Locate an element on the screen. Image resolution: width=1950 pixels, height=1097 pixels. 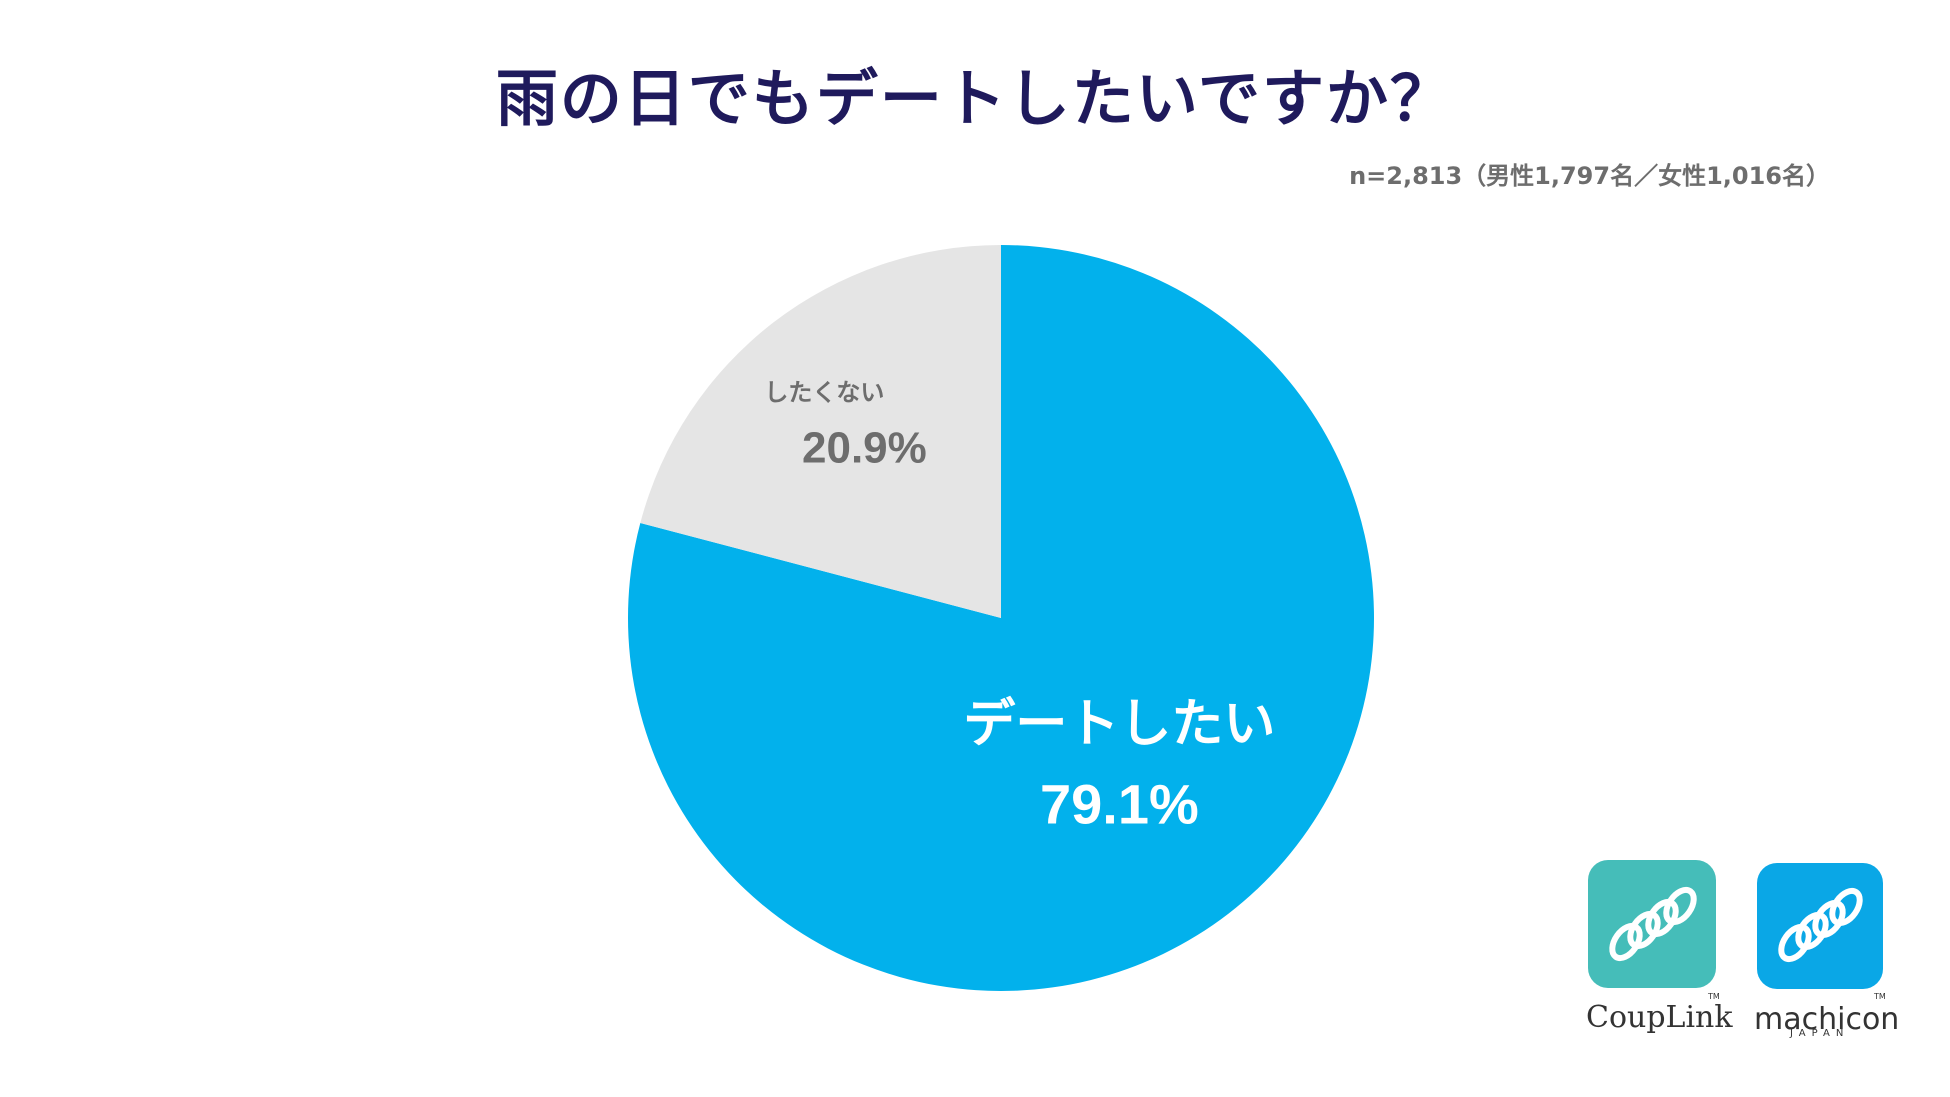
slice-label-2: したくない is located at coordinates (824, 393).